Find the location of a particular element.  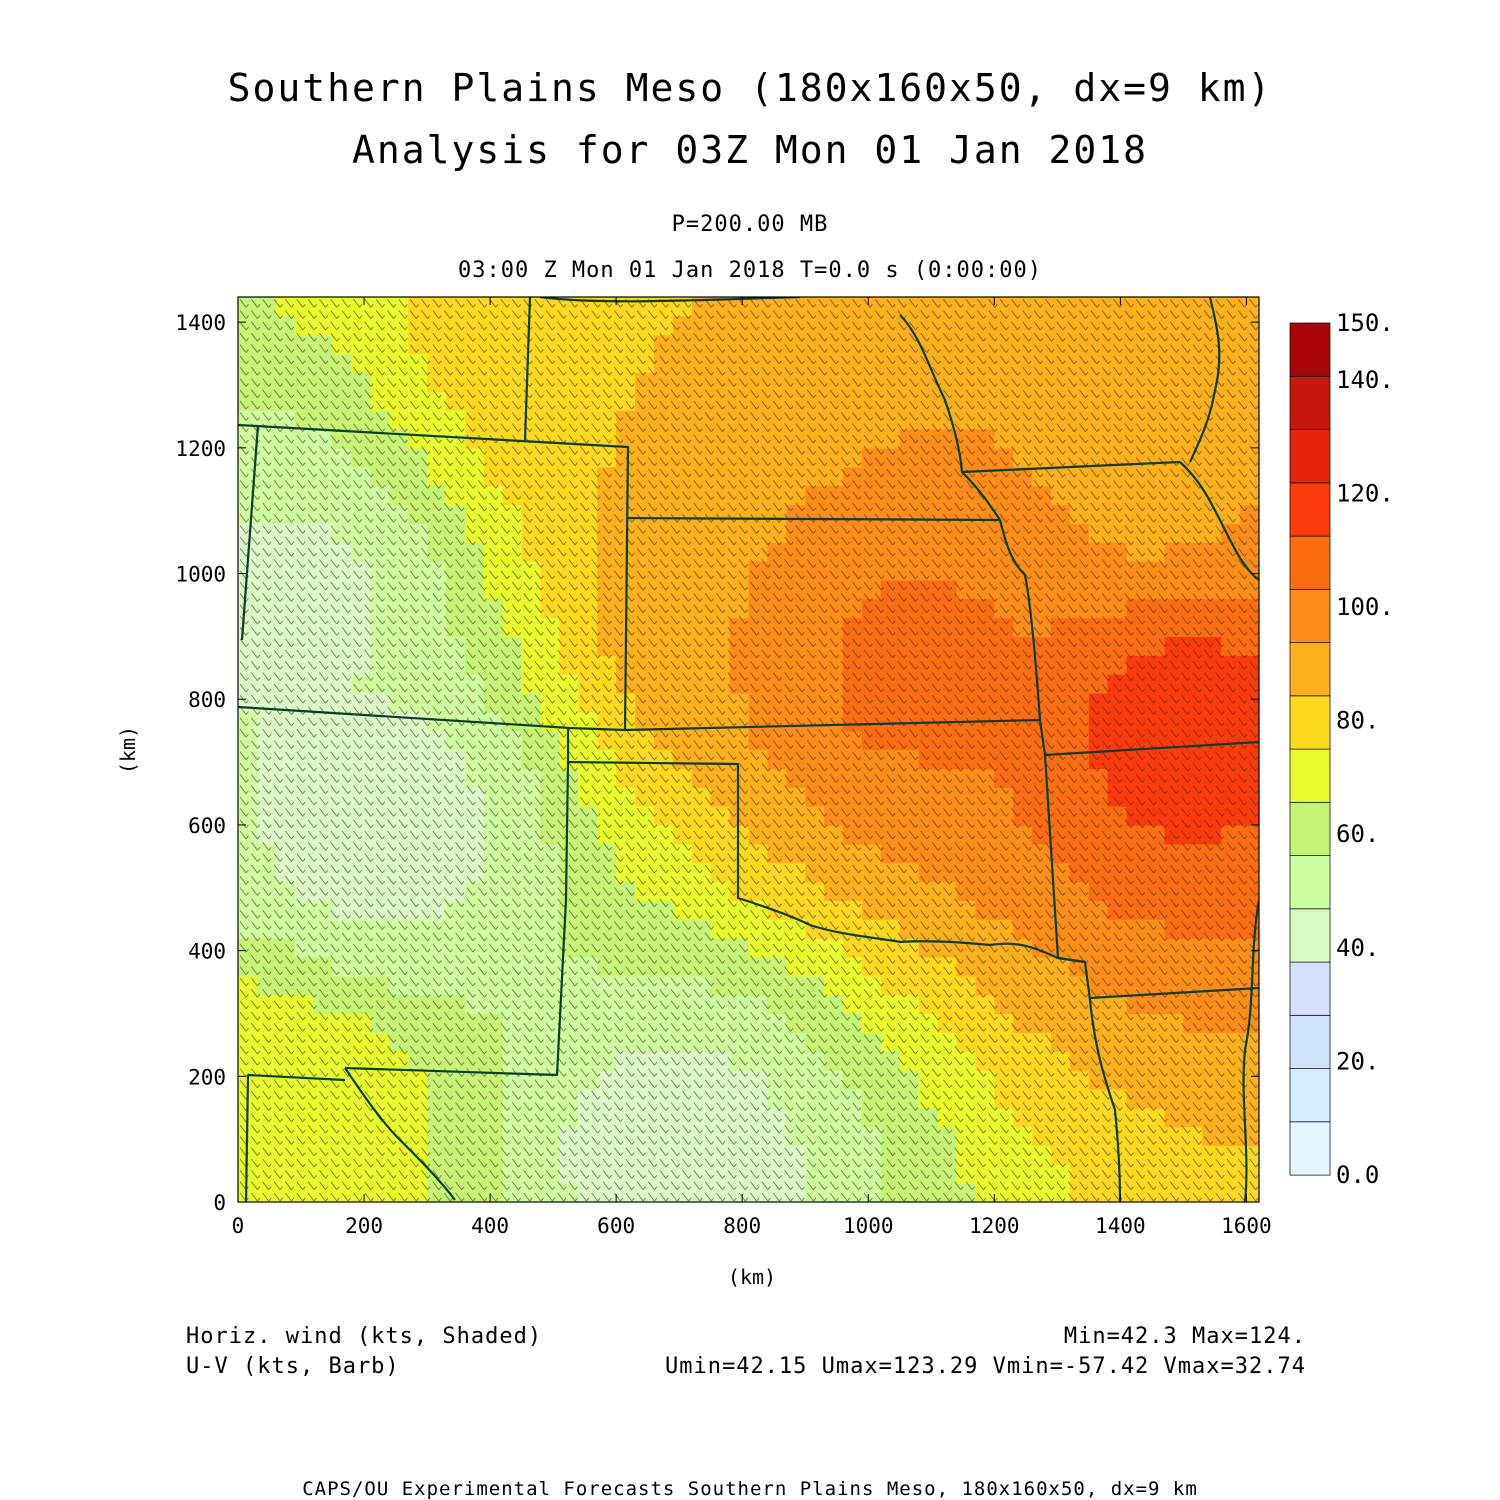

x-axis-label: (km) is located at coordinates (752, 1277).